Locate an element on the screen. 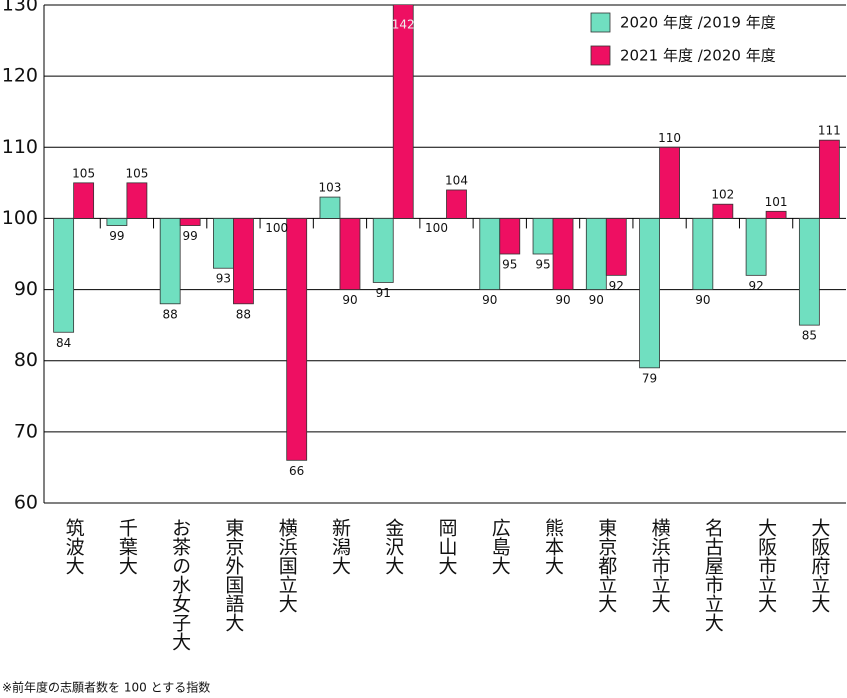  x-tick-label: お茶の水女子大 is located at coordinates (180, 584).